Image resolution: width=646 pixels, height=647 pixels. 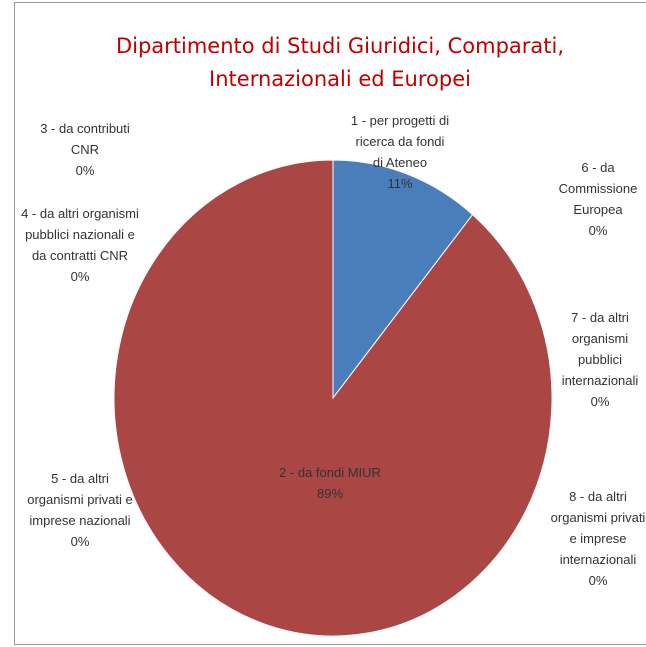 What do you see at coordinates (403, 279) in the screenshot?
I see `pie-slice` at bounding box center [403, 279].